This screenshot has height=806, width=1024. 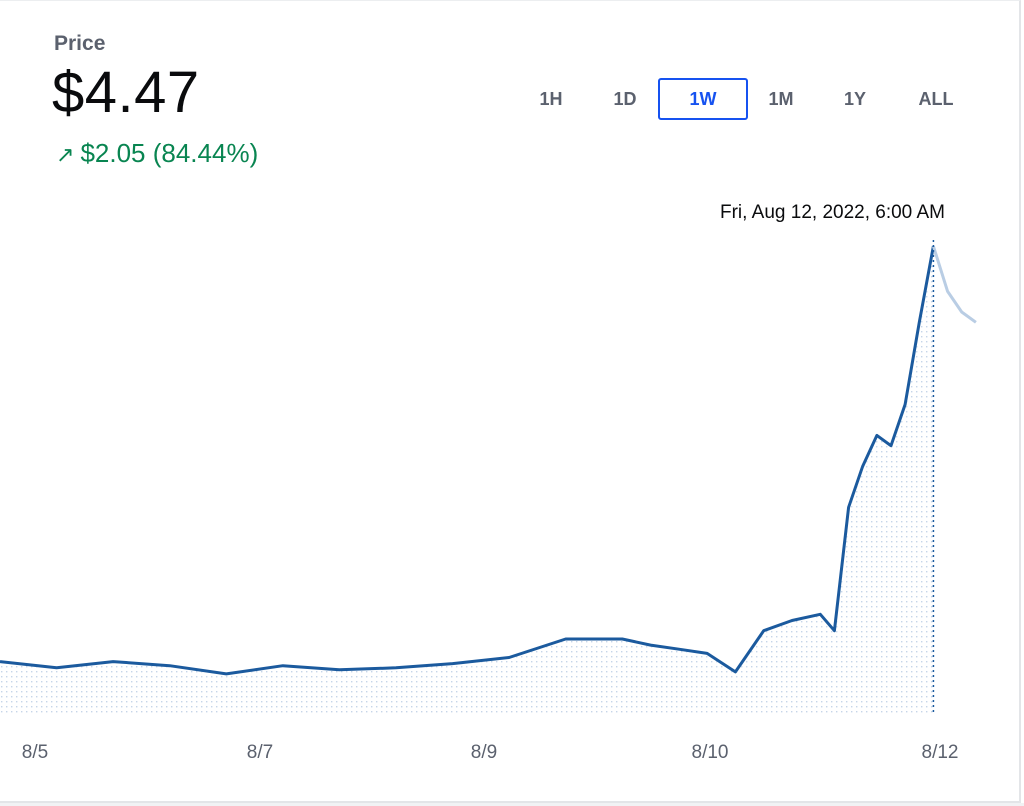 What do you see at coordinates (832, 212) in the screenshot?
I see `tooltip-date: Fri, Aug 12, 2022, 6:00 AM` at bounding box center [832, 212].